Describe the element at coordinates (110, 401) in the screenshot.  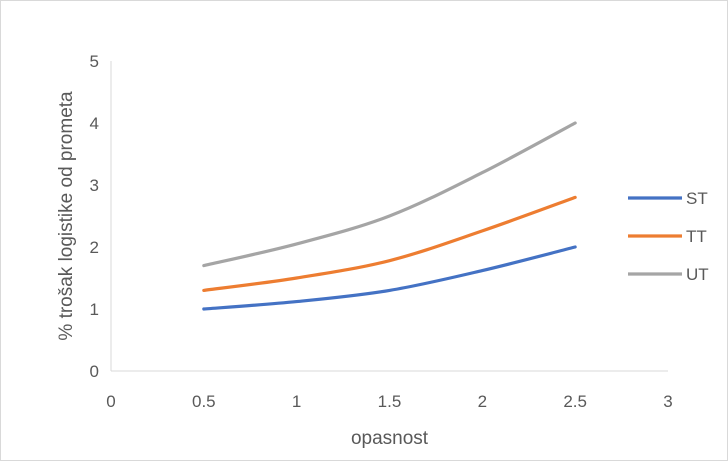
I see `x-tick-label: 0` at that location.